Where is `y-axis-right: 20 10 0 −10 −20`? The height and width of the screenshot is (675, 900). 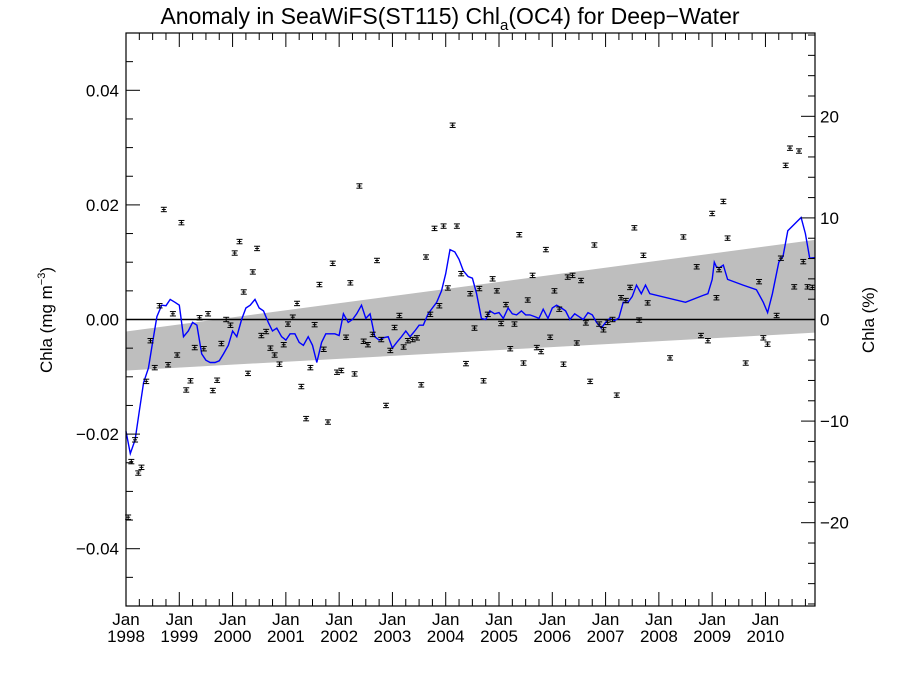
y-axis-right: 20 10 0 −10 −20 is located at coordinates (825, 319).